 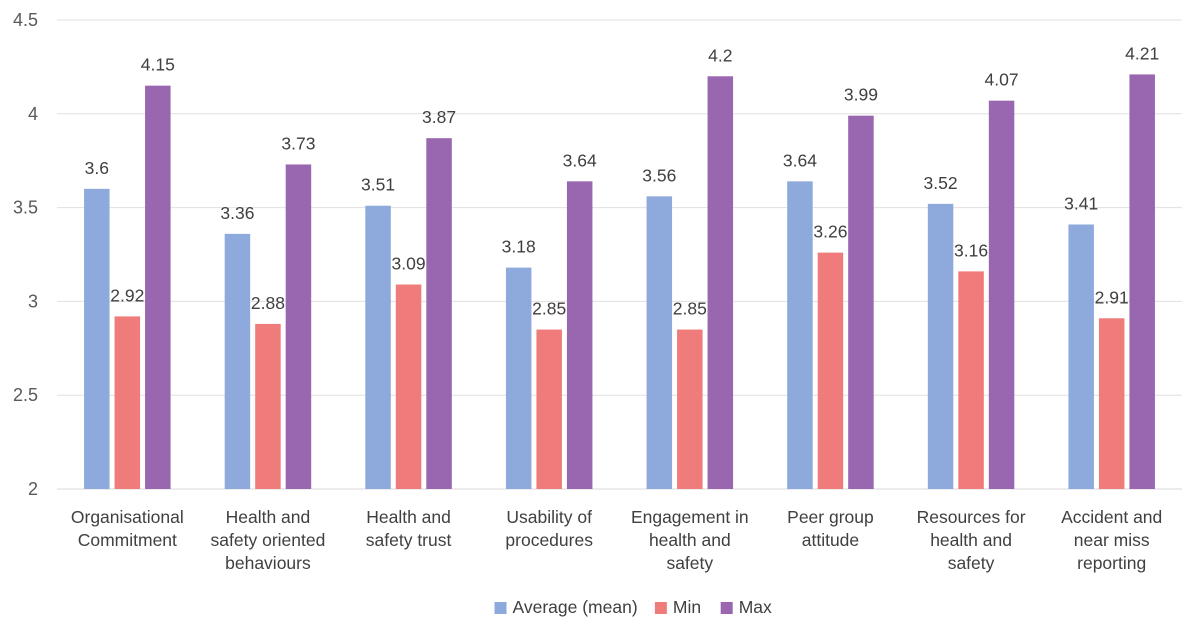 What do you see at coordinates (659, 175) in the screenshot?
I see `data-label: 3.56` at bounding box center [659, 175].